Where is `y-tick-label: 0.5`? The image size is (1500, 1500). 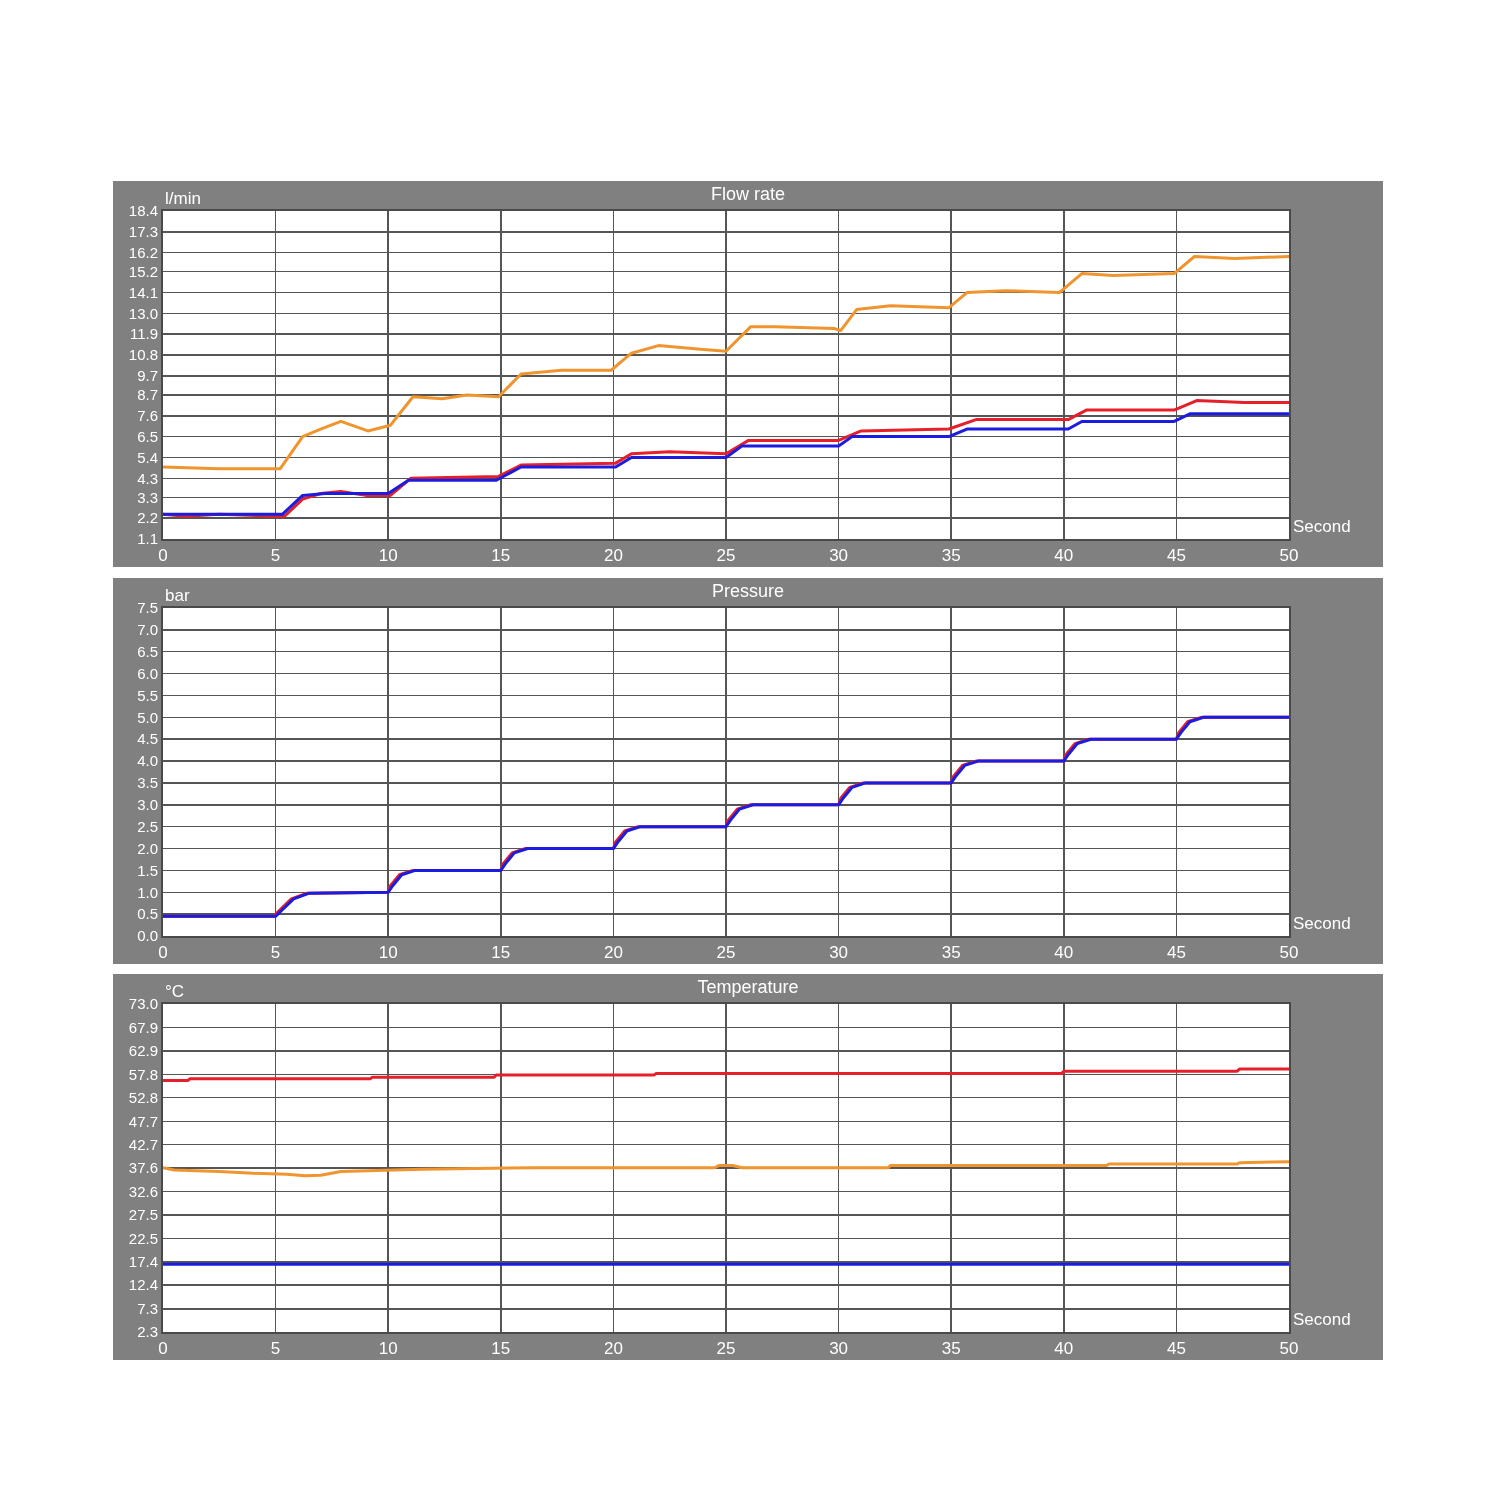
y-tick-label: 0.5 is located at coordinates (147, 913).